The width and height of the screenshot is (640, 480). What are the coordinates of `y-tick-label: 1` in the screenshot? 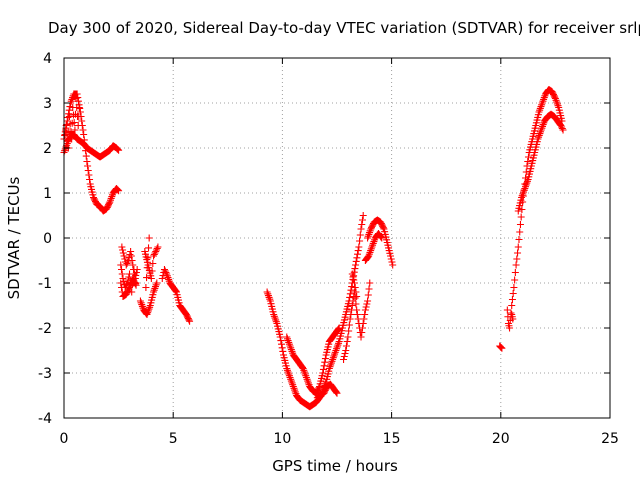 It's located at (47, 194).